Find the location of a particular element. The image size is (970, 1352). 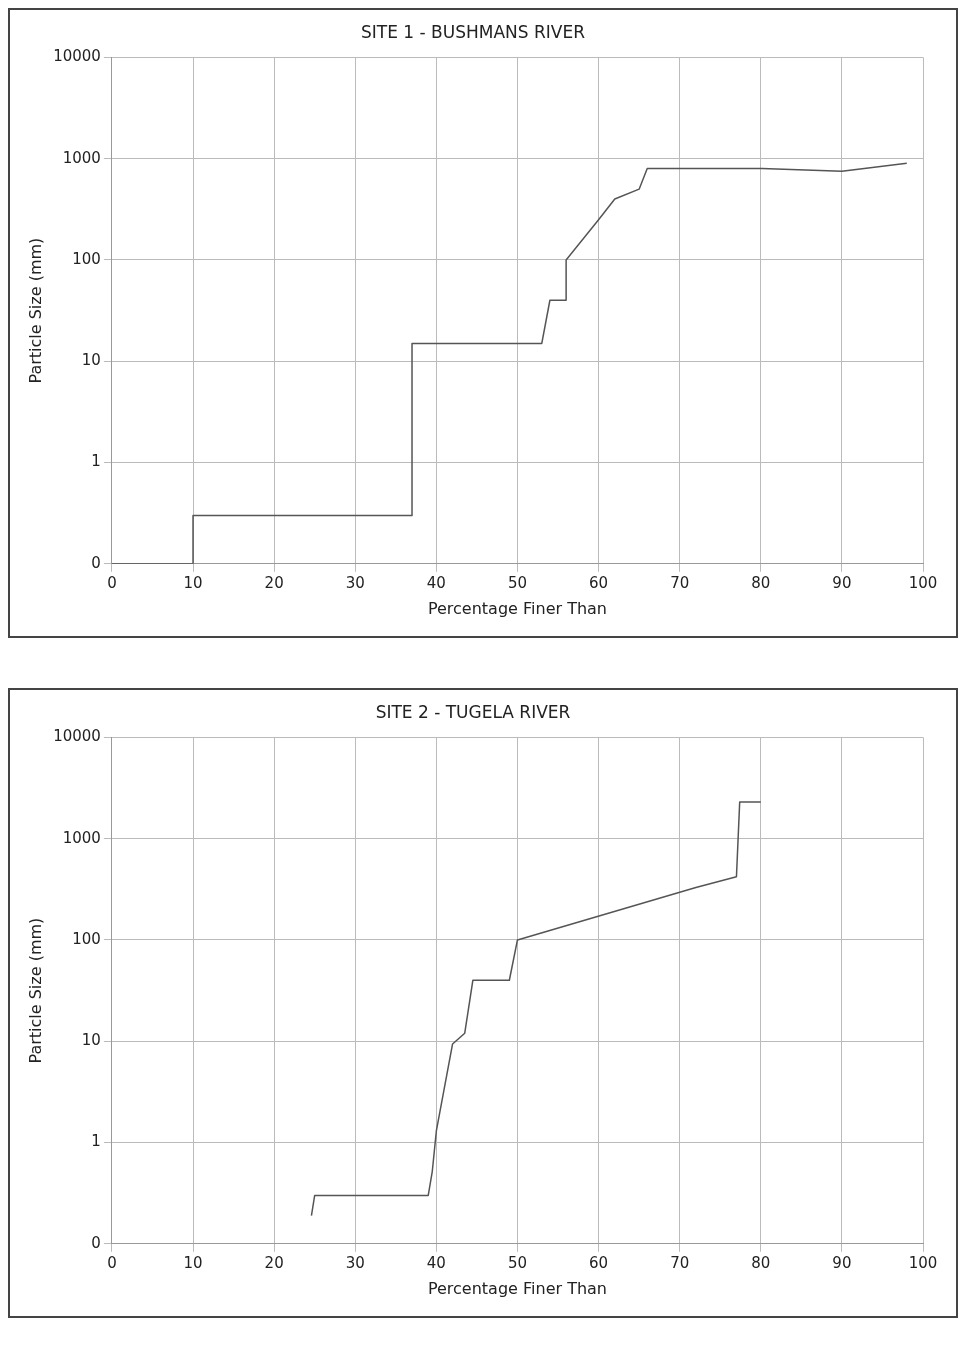

chart-title: SITE 2 - TUGELA RIVER is located at coordinates (473, 711).